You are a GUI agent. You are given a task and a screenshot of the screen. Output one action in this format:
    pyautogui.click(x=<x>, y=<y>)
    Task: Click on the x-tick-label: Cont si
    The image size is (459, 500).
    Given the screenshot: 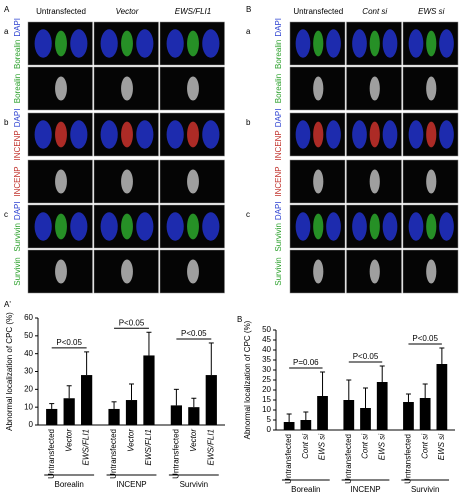 What is the action you would take?
    pyautogui.click(x=365, y=446)
    